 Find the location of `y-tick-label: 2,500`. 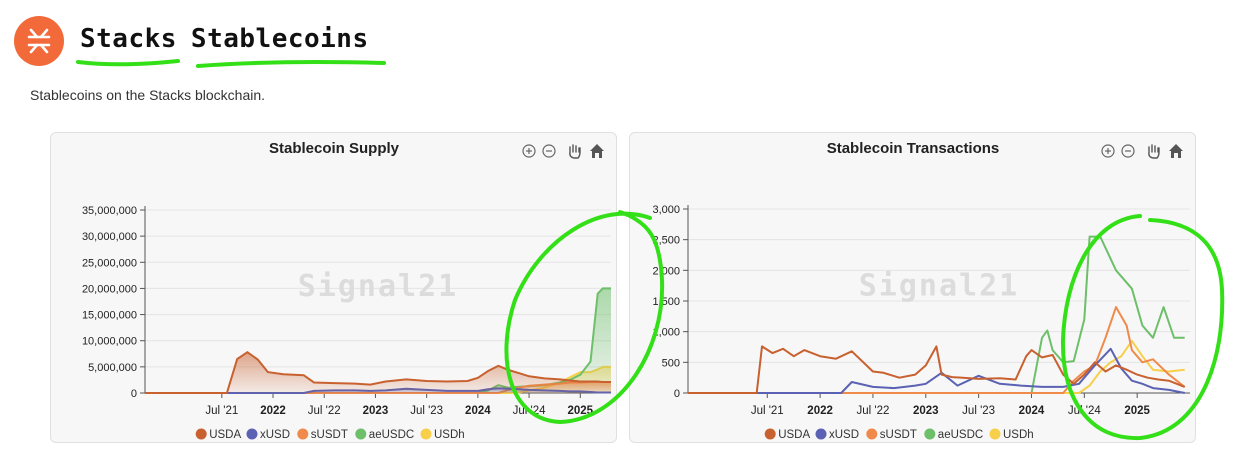

y-tick-label: 2,500 is located at coordinates (666, 241).